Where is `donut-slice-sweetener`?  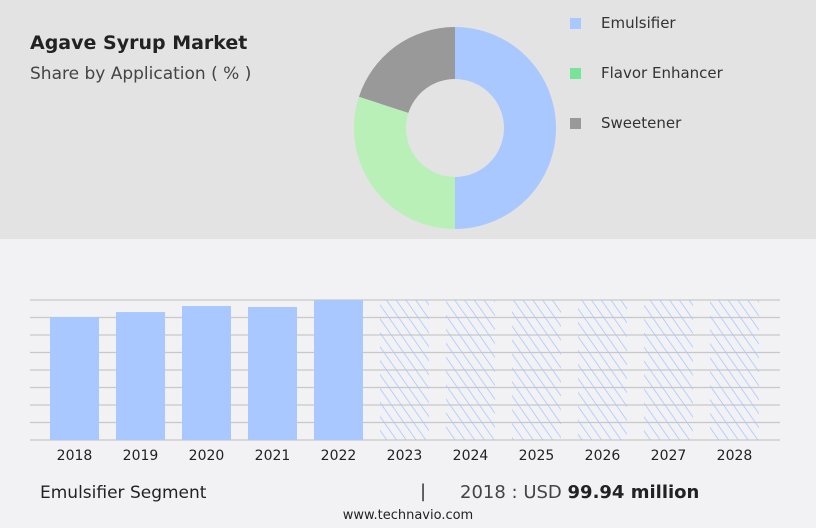 donut-slice-sweetener is located at coordinates (406, 70).